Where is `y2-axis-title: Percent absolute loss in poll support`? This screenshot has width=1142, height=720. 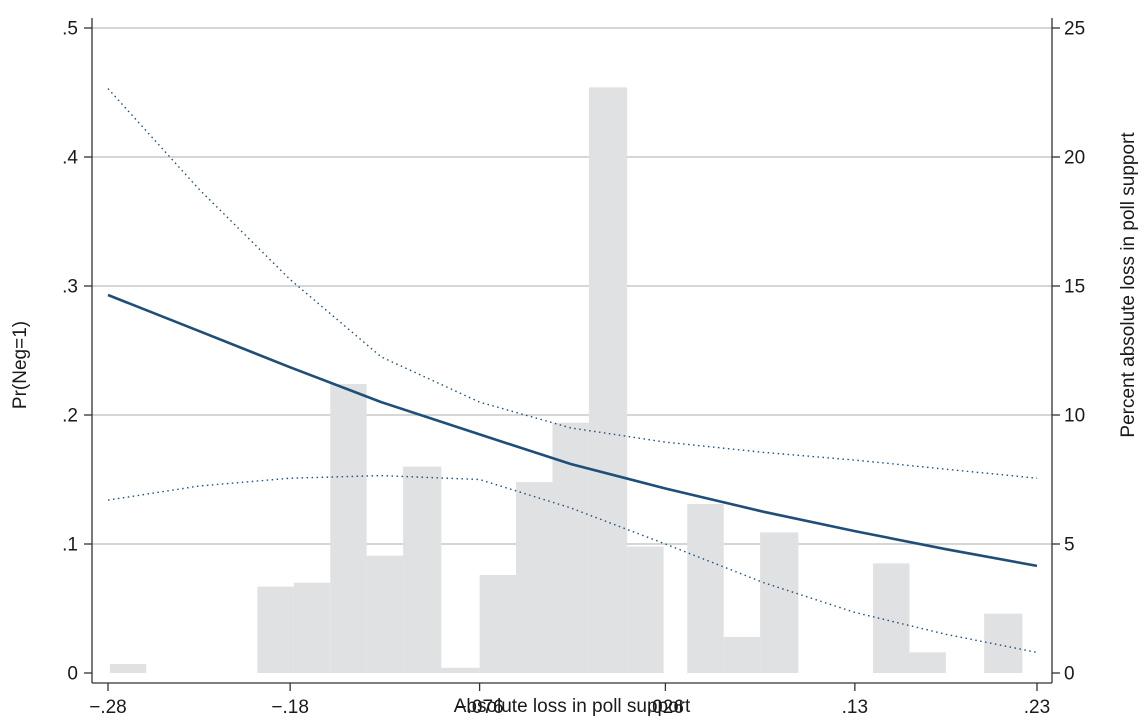 y2-axis-title: Percent absolute loss in poll support is located at coordinates (1128, 285).